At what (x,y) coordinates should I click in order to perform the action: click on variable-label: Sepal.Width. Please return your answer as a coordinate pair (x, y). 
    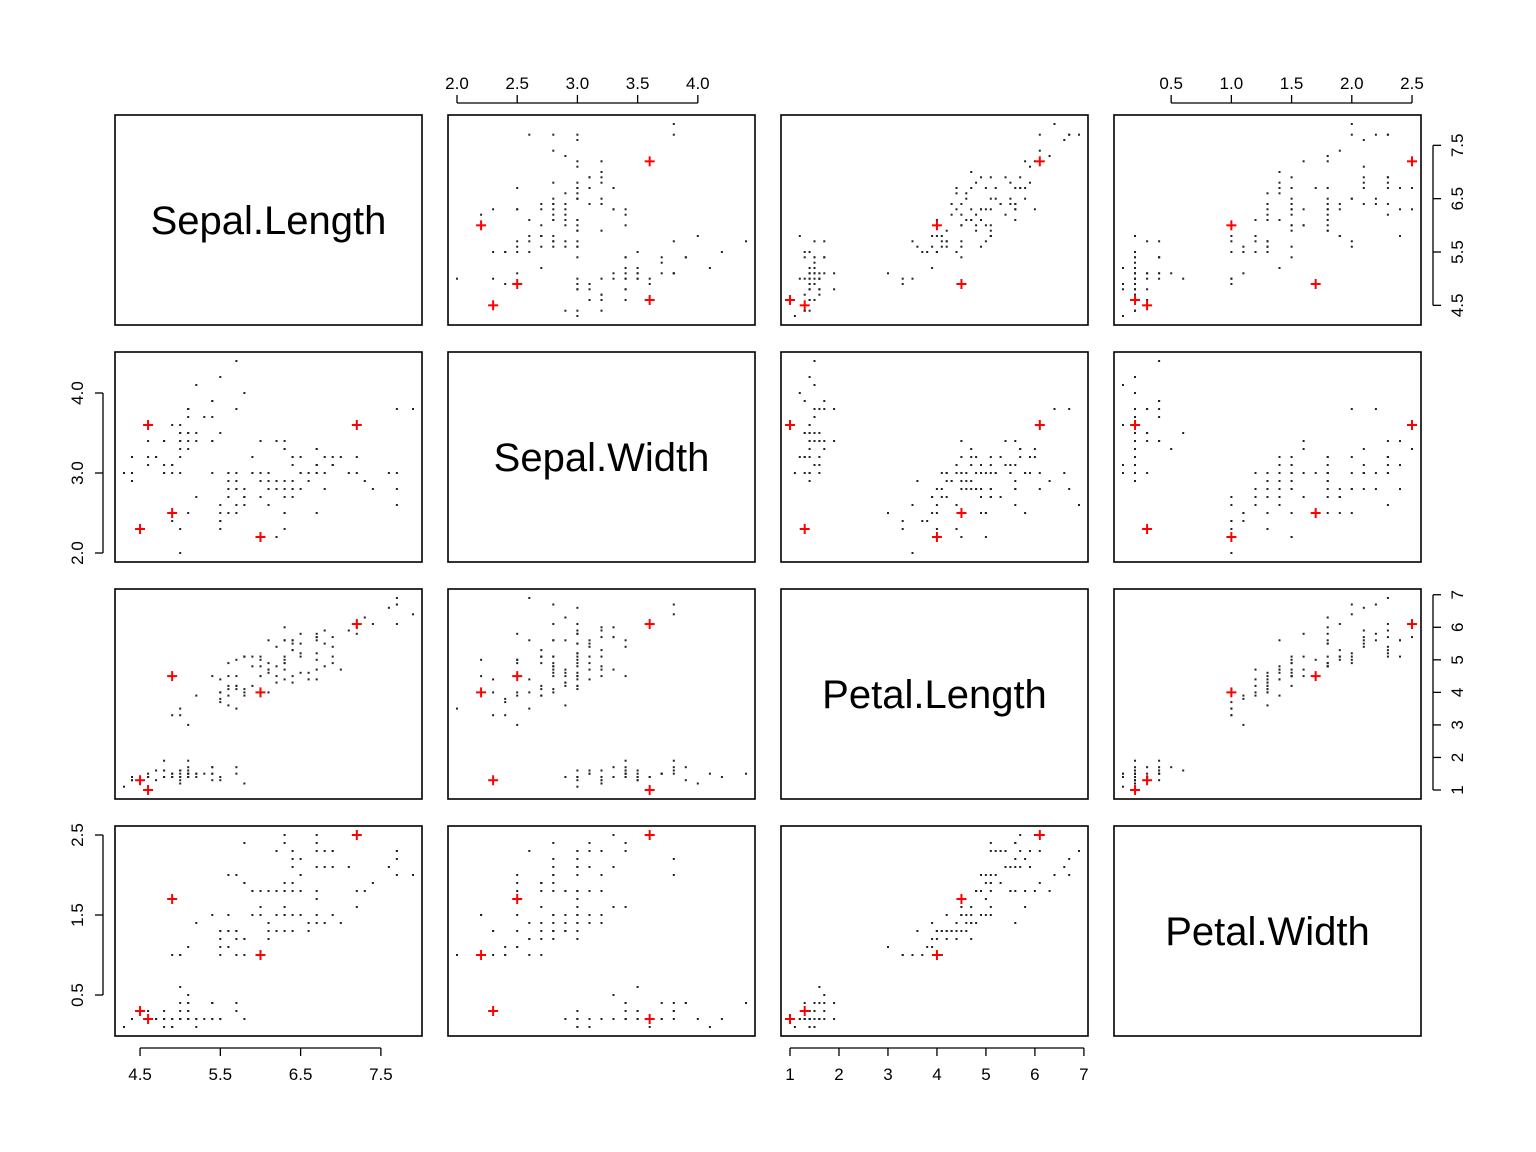
    Looking at the image, I should click on (602, 458).